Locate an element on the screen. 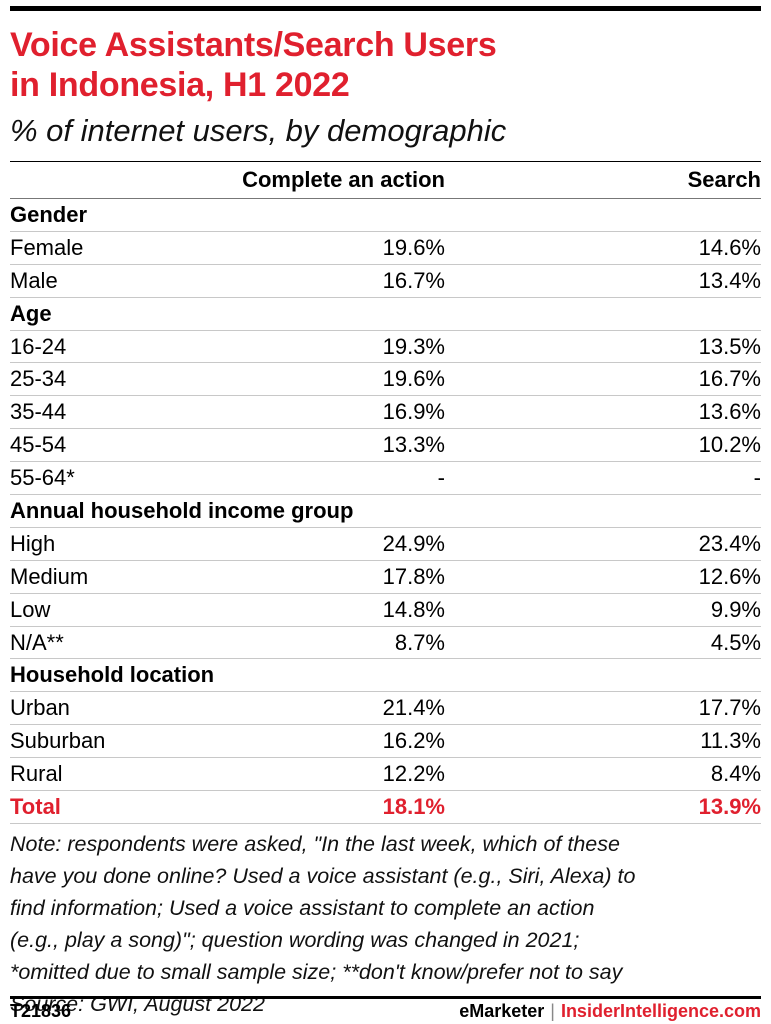 This screenshot has width=771, height=1024. group-label: Age is located at coordinates (385, 314).